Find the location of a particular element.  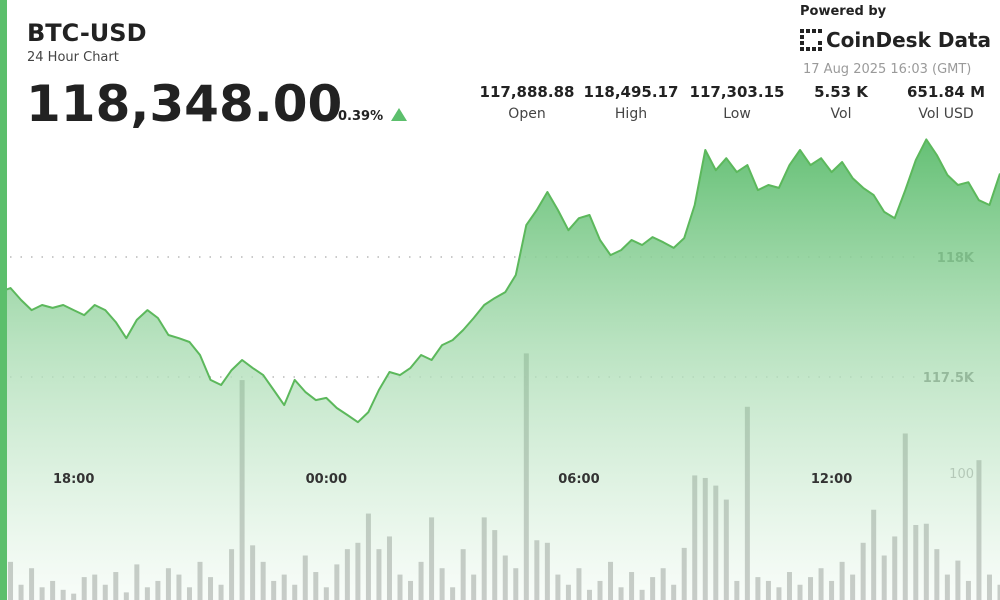

subtitle: 24 Hour Chart is located at coordinates (73, 57).